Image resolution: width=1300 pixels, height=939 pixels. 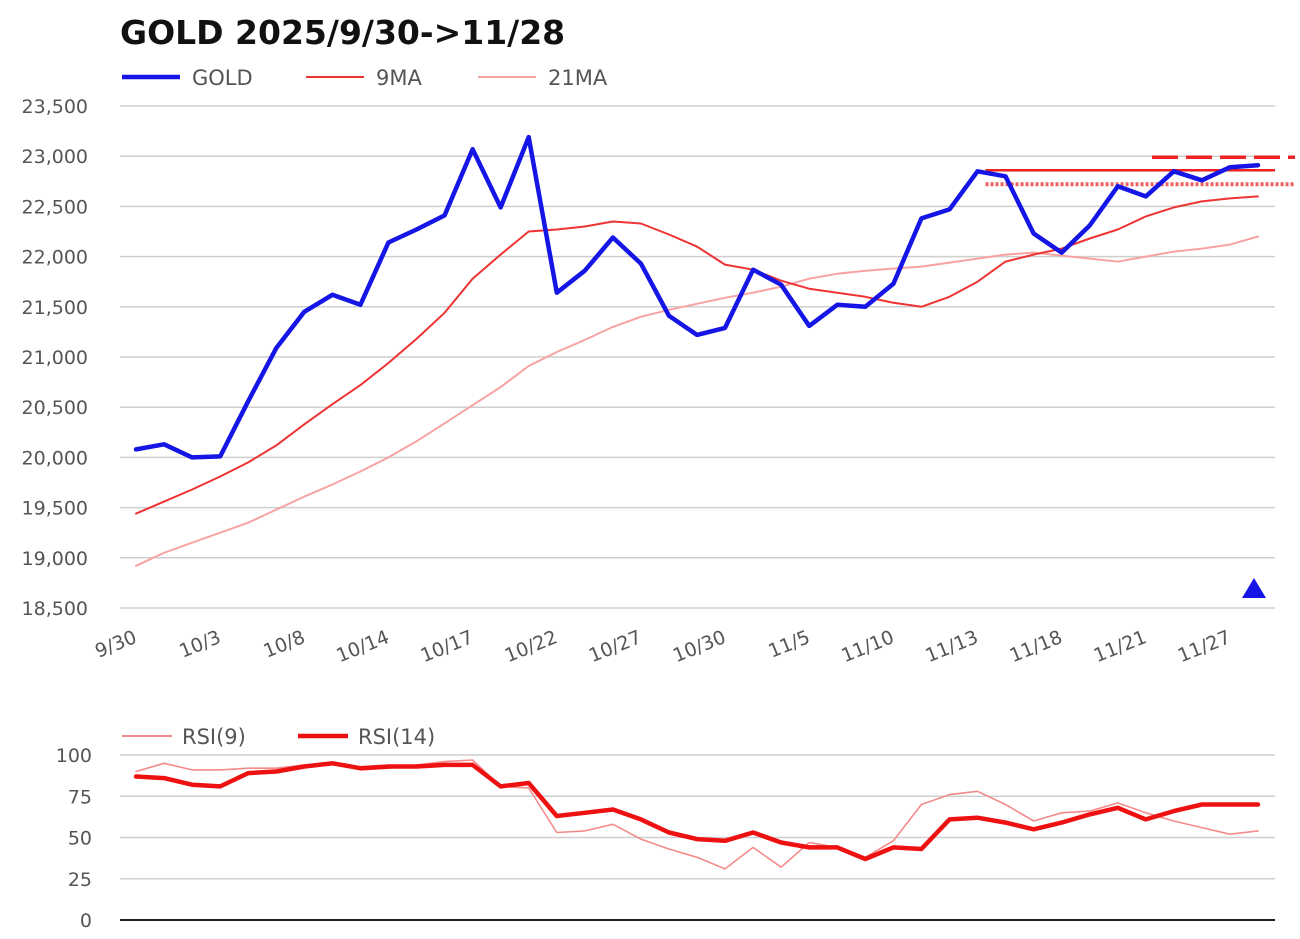 I want to click on rsi-y-tick-label: 100, so click(x=74, y=756).